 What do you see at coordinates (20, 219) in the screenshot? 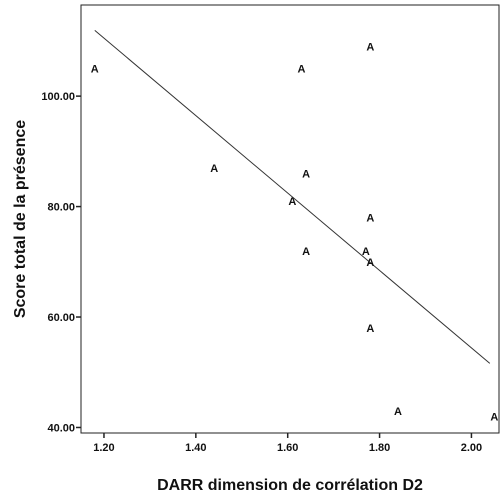
I see `y-axis-label: Score total de la présence` at bounding box center [20, 219].